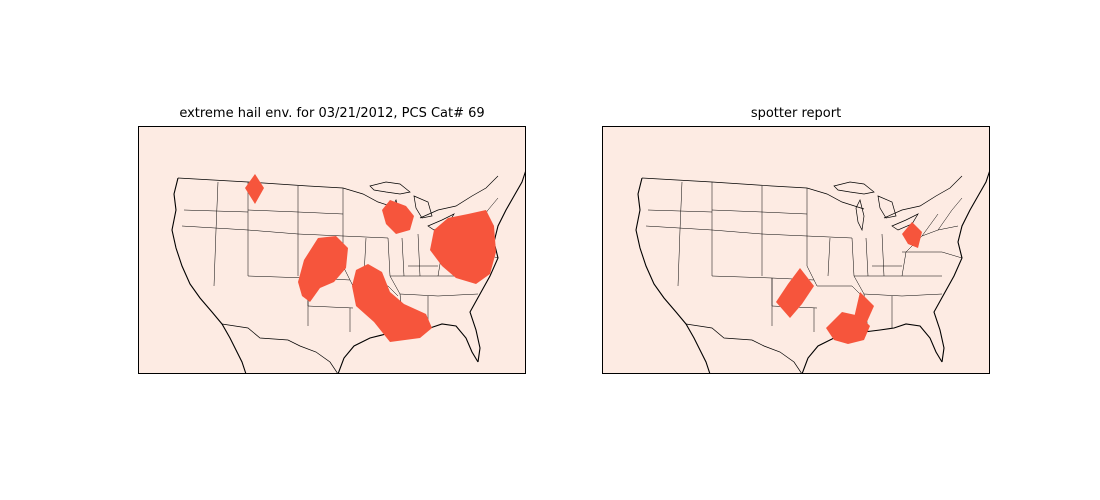 This screenshot has height=500, width=1100. I want to click on state-lines, so click(804, 257).